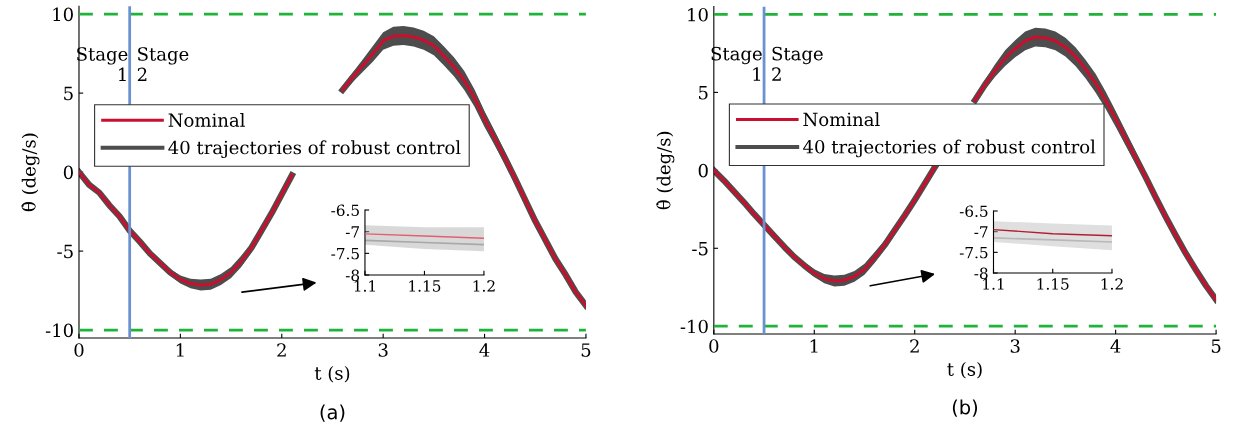  What do you see at coordinates (965, 408) in the screenshot?
I see `text: (b)` at bounding box center [965, 408].